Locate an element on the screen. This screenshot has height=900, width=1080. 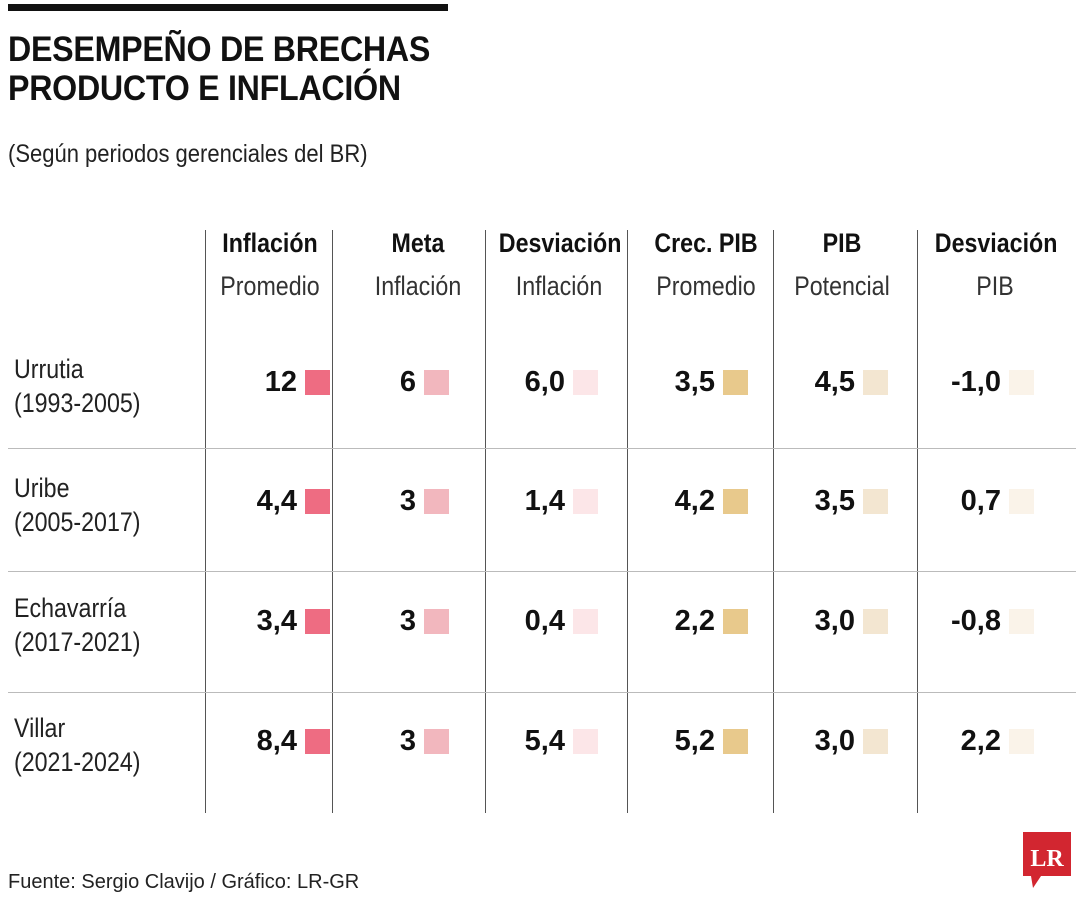
table-cell: 5,4 is located at coordinates (538, 741).